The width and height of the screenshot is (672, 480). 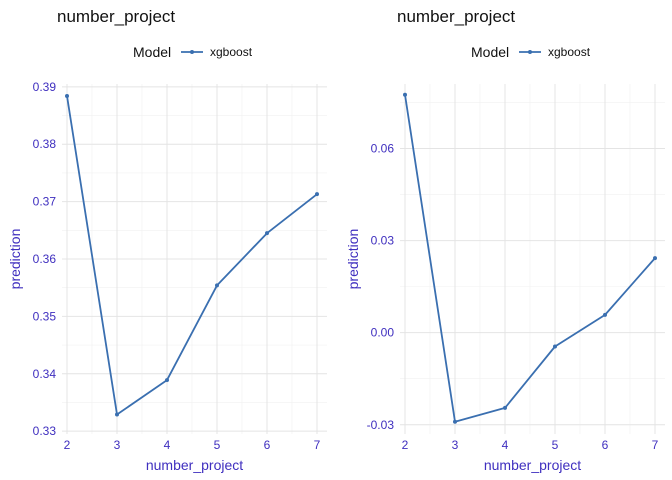 What do you see at coordinates (383, 148) in the screenshot?
I see `y-tick-label: 0.06` at bounding box center [383, 148].